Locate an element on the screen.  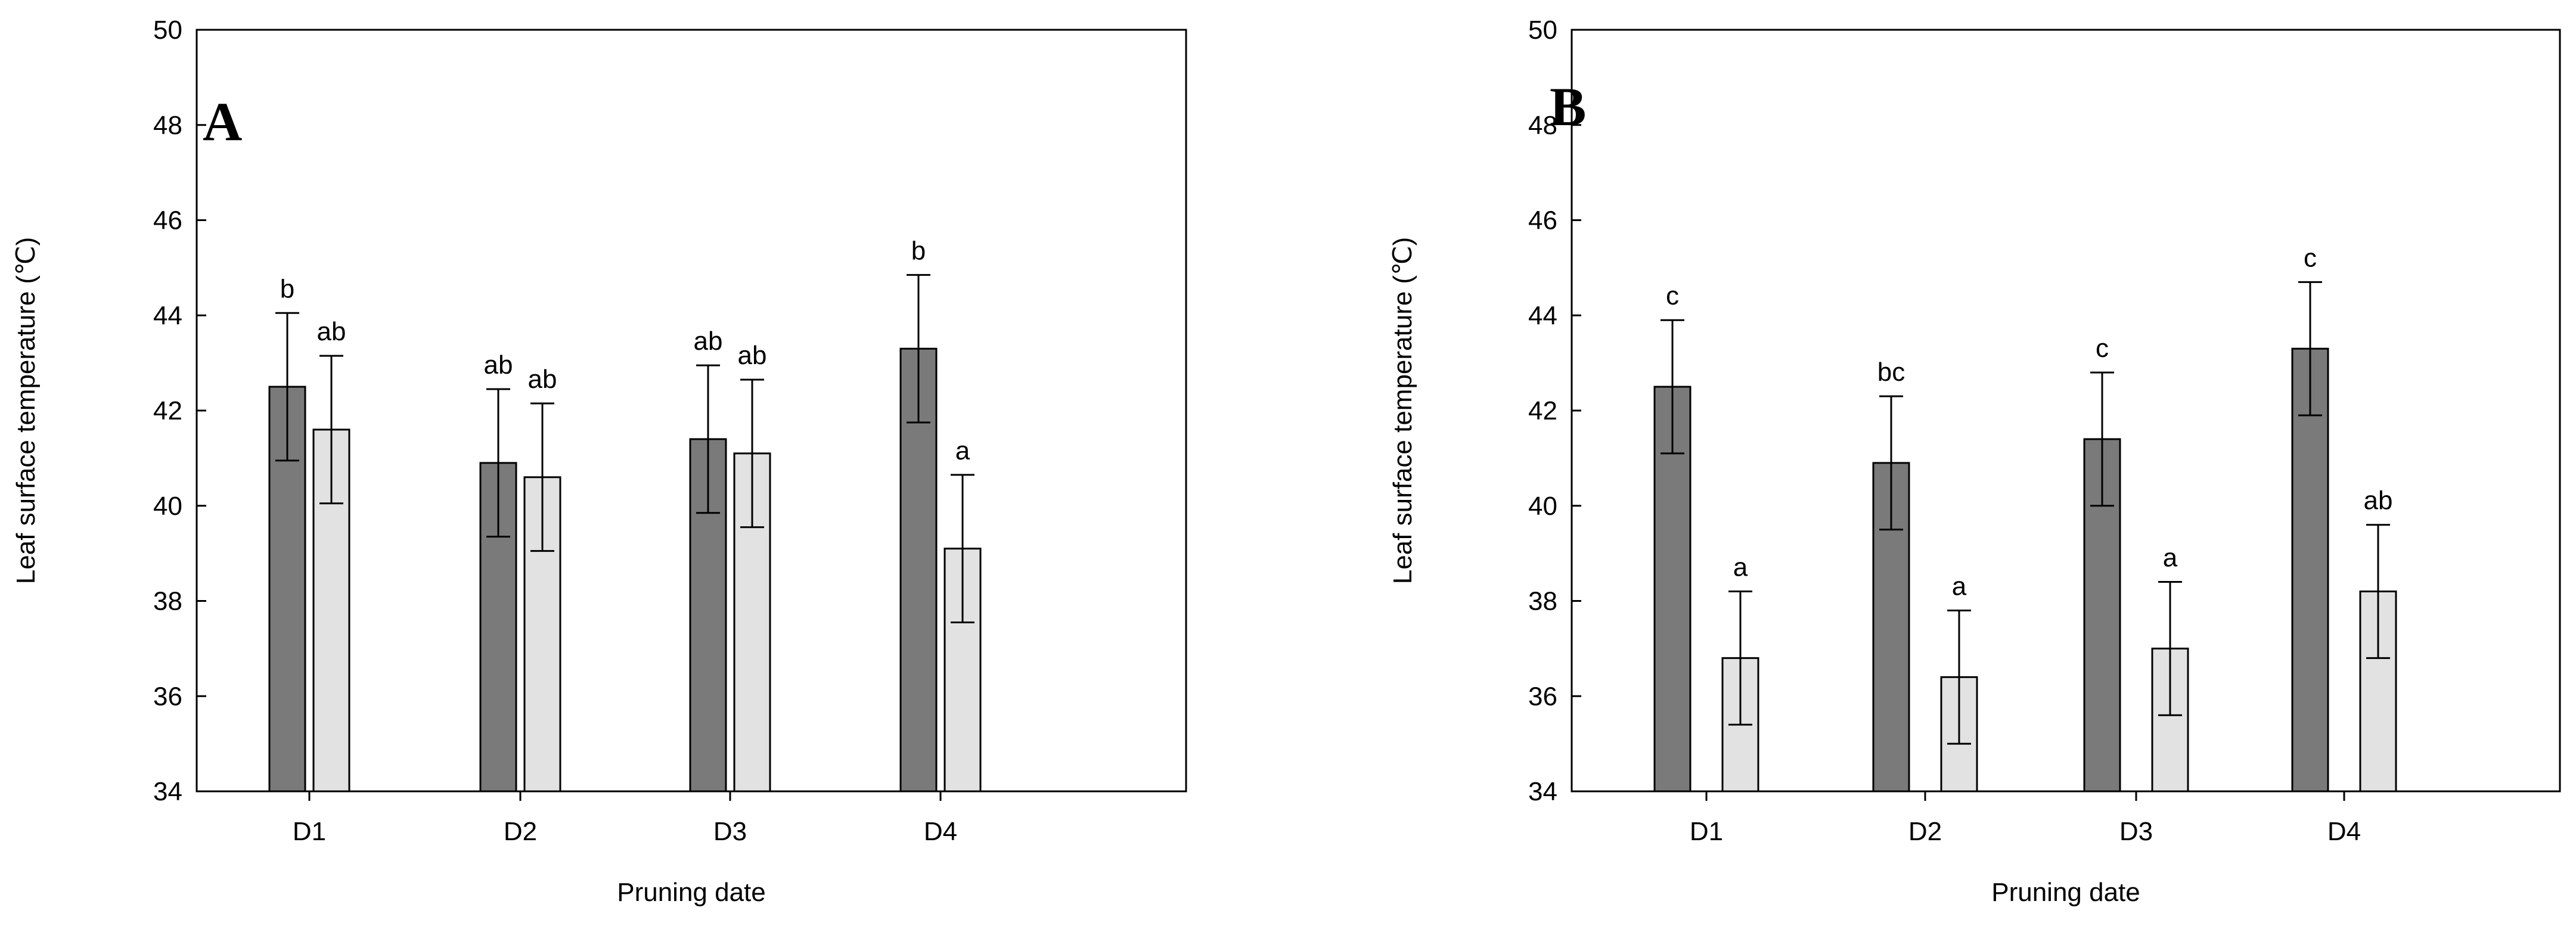
panel-label: A is located at coordinates (223, 121).